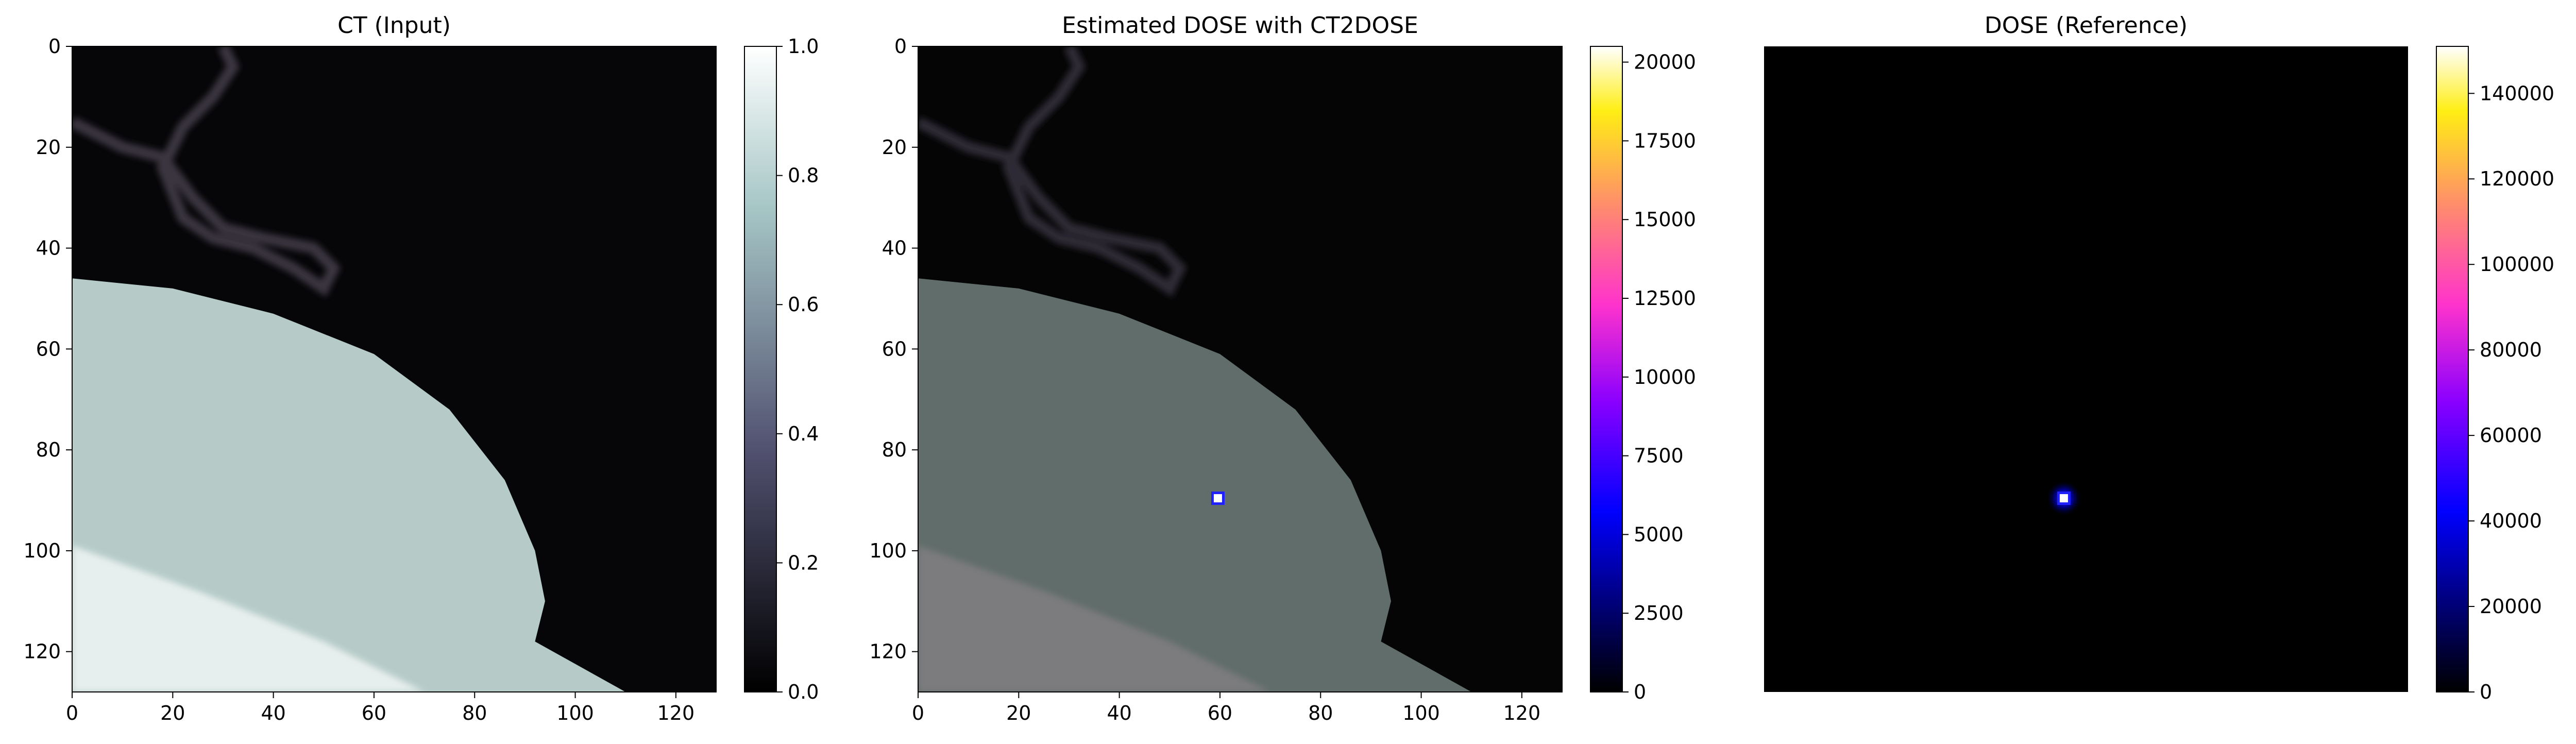 The width and height of the screenshot is (2576, 744). I want to click on ref-colorbar-tick-label: 100000, so click(2517, 264).